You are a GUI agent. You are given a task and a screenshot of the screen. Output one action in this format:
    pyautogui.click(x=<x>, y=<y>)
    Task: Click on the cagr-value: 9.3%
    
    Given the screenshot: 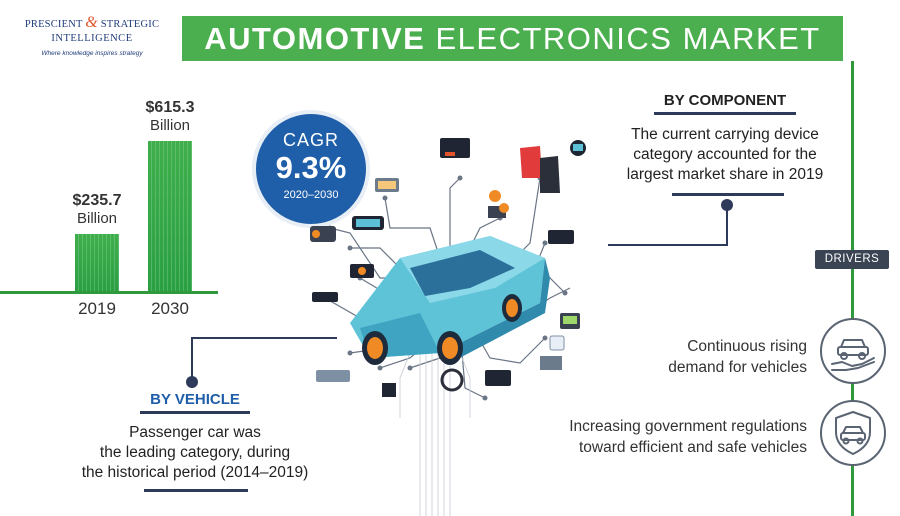 What is the action you would take?
    pyautogui.click(x=311, y=167)
    